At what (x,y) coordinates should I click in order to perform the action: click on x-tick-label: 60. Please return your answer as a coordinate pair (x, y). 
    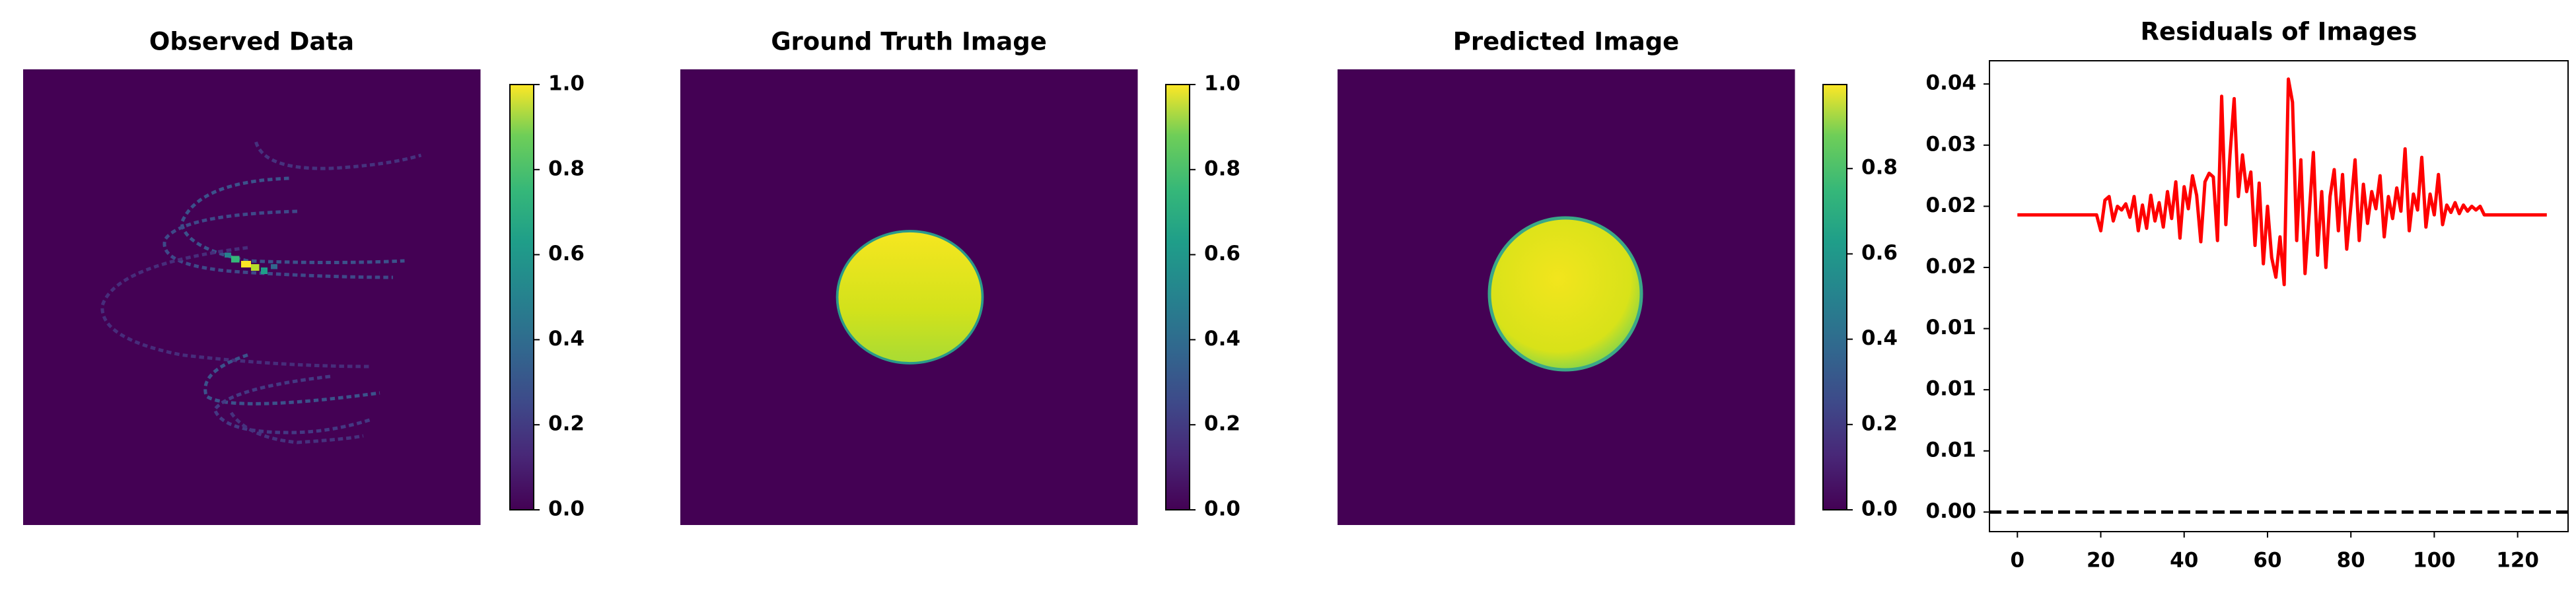
    Looking at the image, I should click on (2267, 561).